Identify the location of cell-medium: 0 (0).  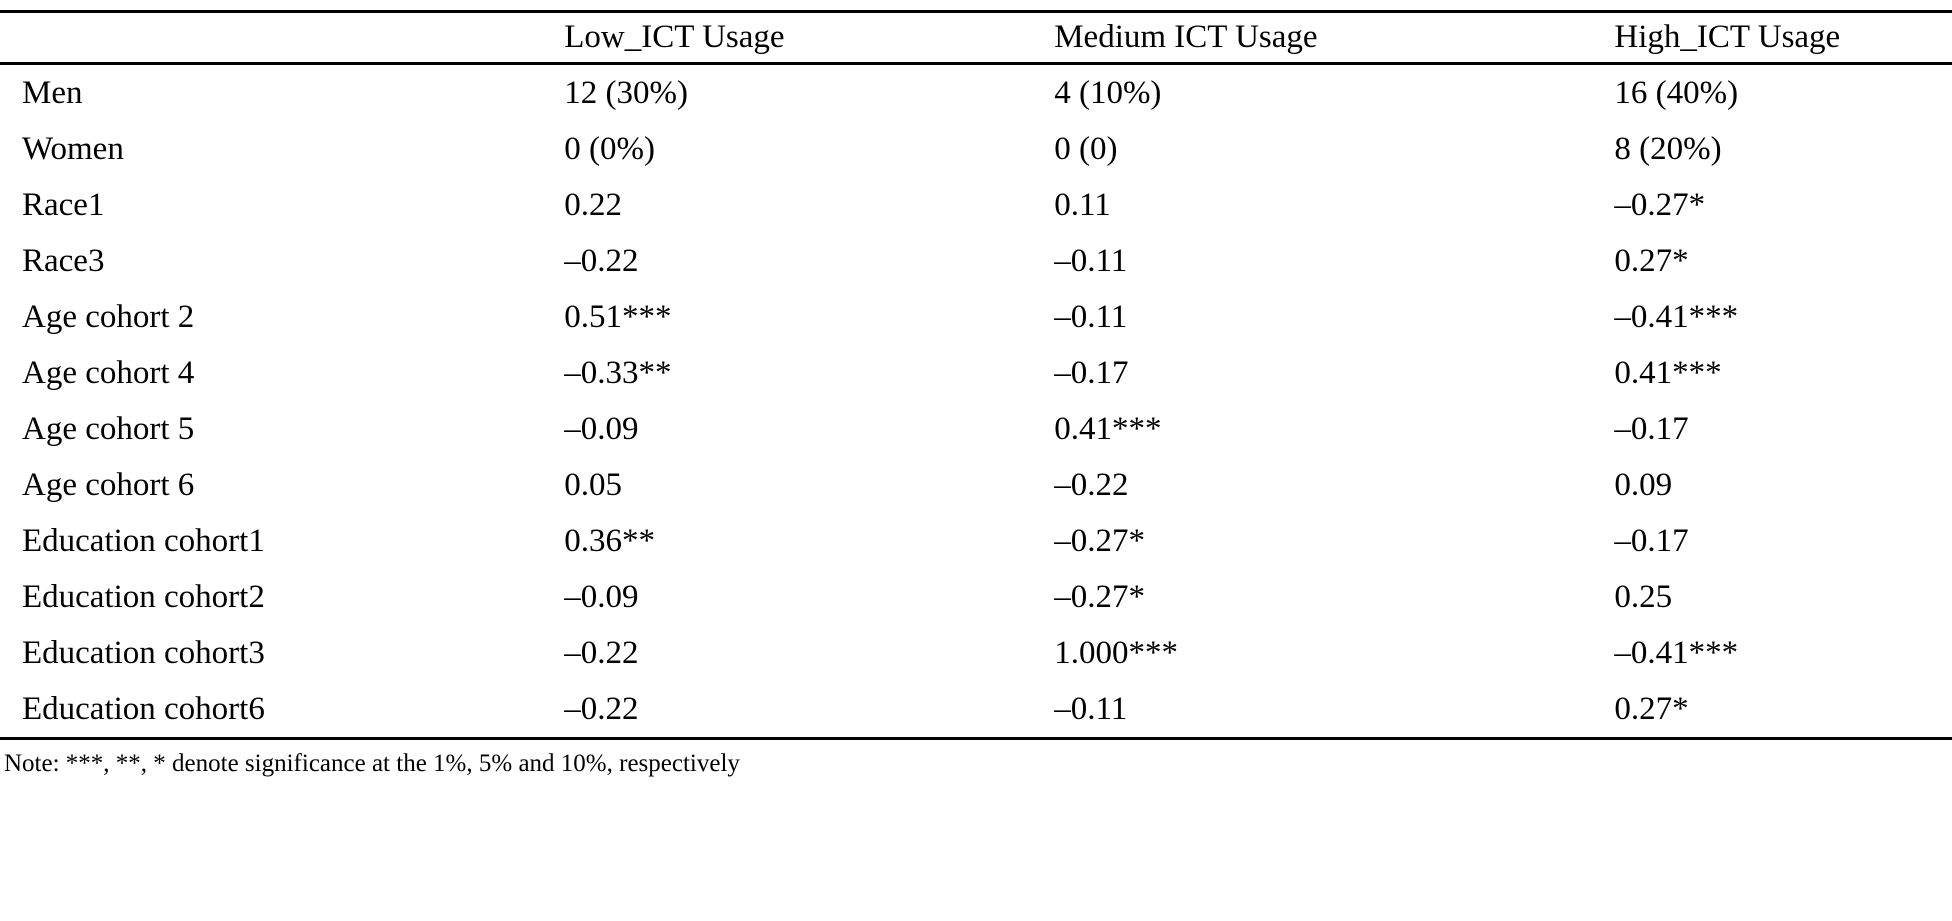
(1086, 149).